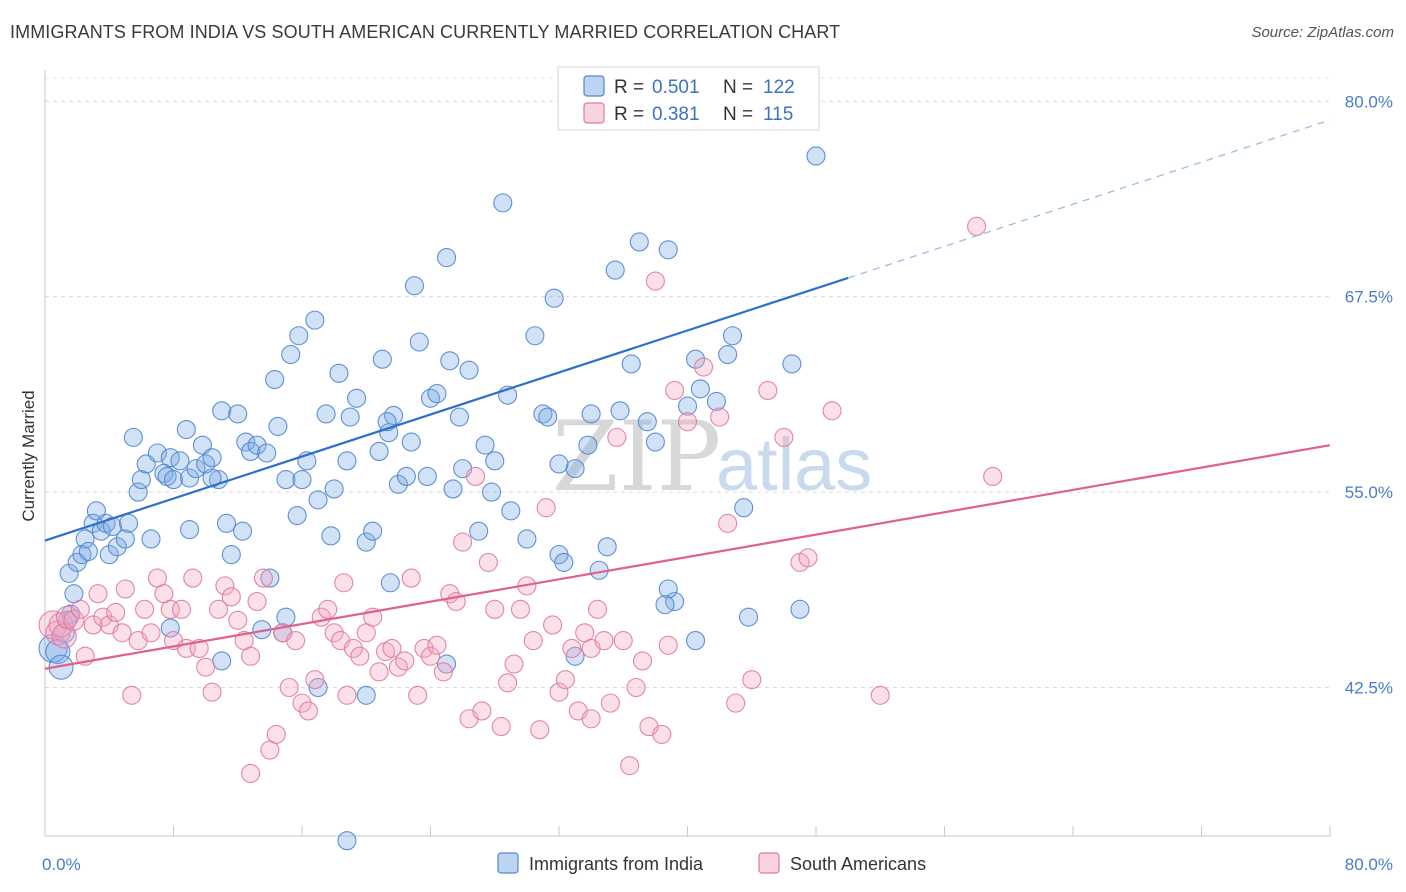  I want to click on x-tick-label-0: 0.0%, so click(61, 864).